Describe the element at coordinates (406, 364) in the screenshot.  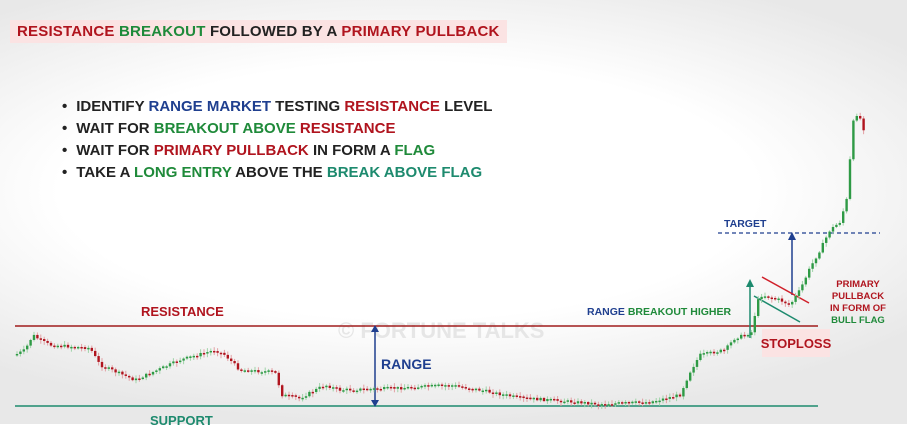
I see `range-label: RANGE` at that location.